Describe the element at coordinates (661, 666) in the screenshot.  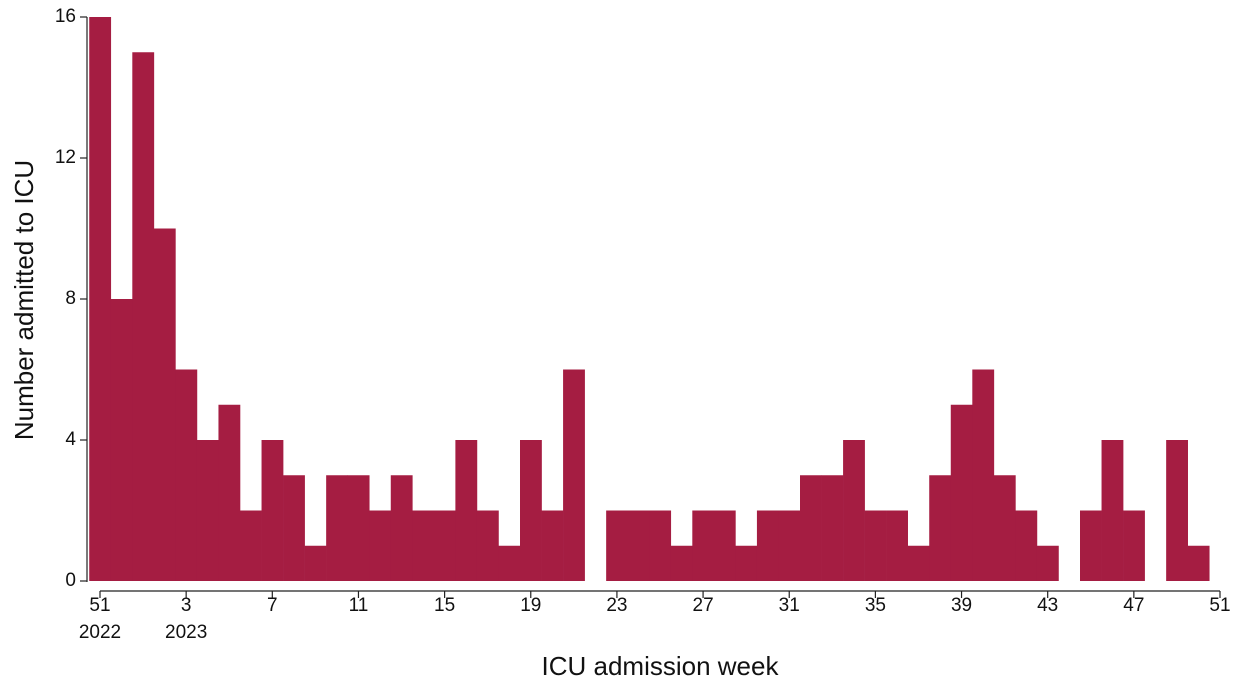
I see `x-axis-title: ICU admission week` at that location.